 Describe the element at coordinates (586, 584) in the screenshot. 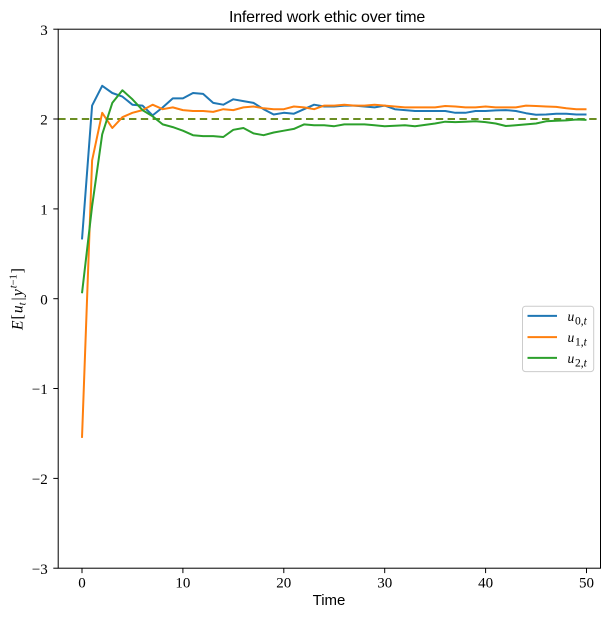

I see `svg-text: 50` at that location.